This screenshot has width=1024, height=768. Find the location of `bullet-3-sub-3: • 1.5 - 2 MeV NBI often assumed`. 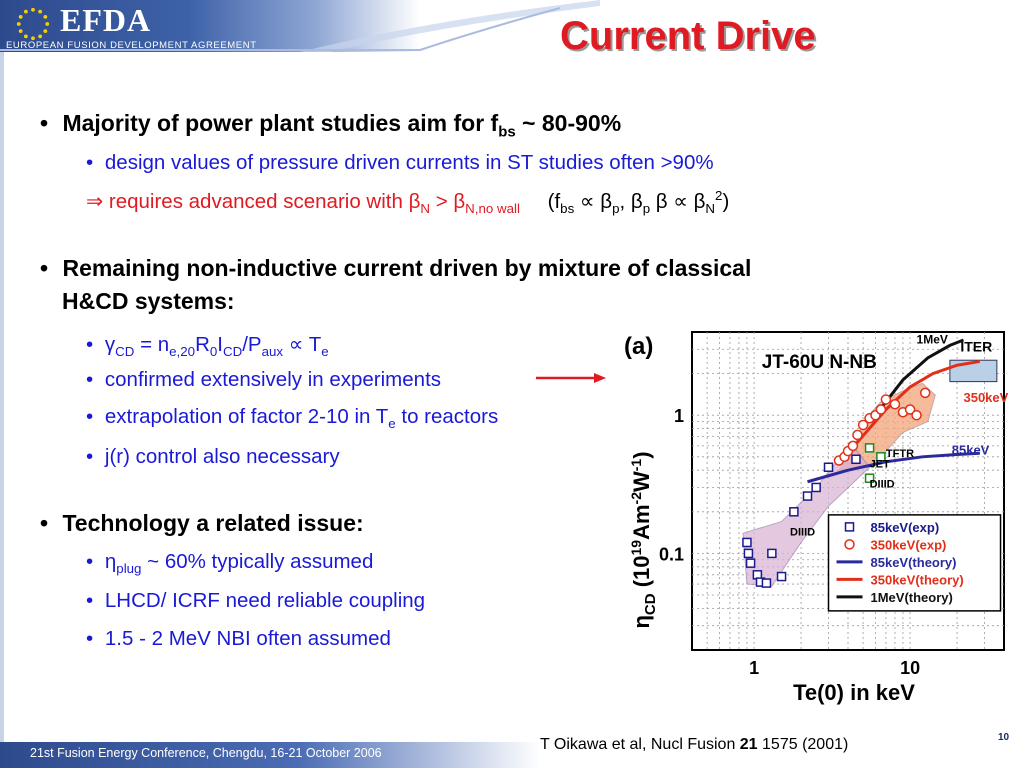

bullet-3-sub-3: • 1.5 - 2 MeV NBI often assumed is located at coordinates (238, 639).